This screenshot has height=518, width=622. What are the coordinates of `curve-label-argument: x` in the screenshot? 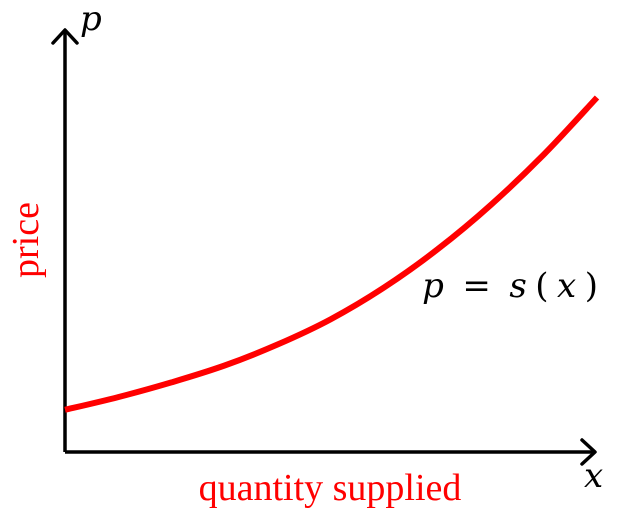 It's located at (566, 286).